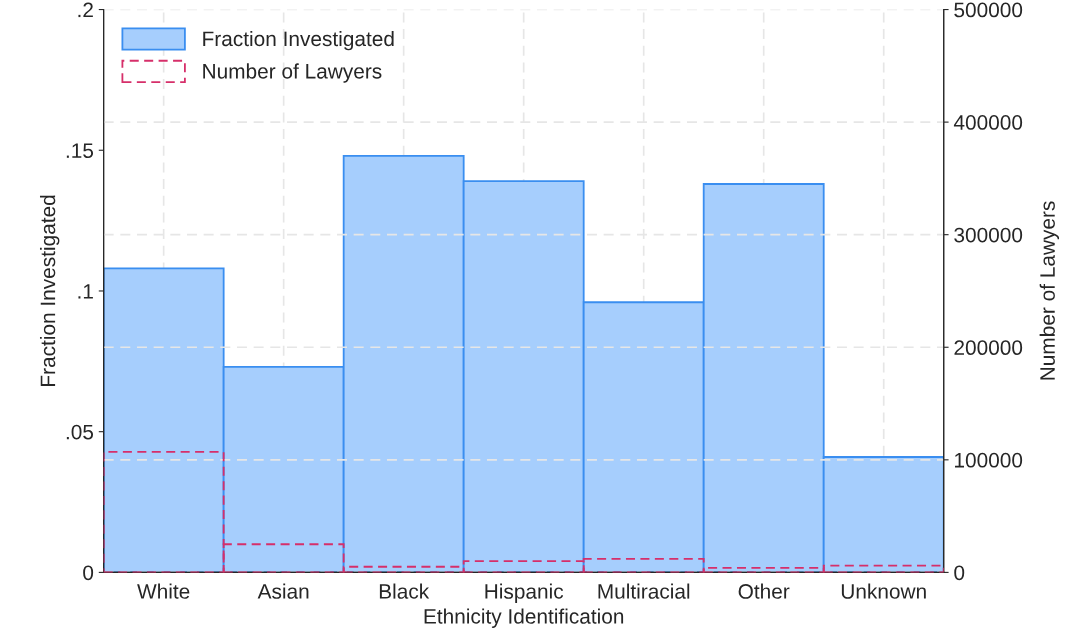 Image resolution: width=1091 pixels, height=636 pixels. What do you see at coordinates (80, 432) in the screenshot?
I see `y-tick-label: .05` at bounding box center [80, 432].